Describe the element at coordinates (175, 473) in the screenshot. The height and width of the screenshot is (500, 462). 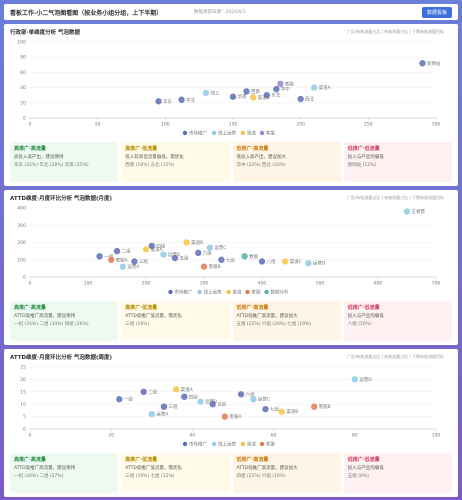
I see `insight-card: 高推广·低流量 ATTD高推广低流量，需优化 三组 (16%) 七组 (12%)` at that location.